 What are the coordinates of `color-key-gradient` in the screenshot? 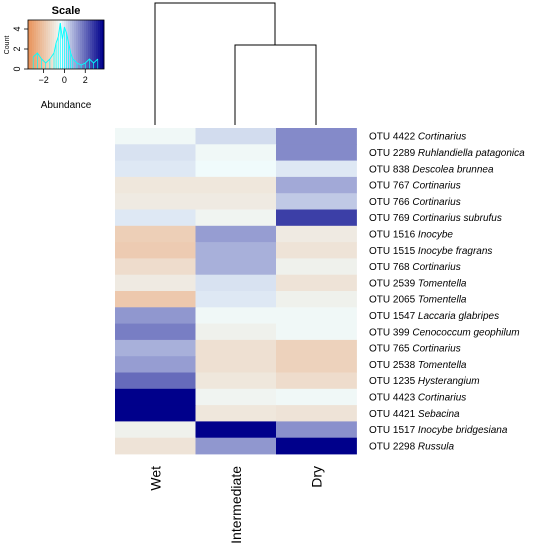 It's located at (66, 44).